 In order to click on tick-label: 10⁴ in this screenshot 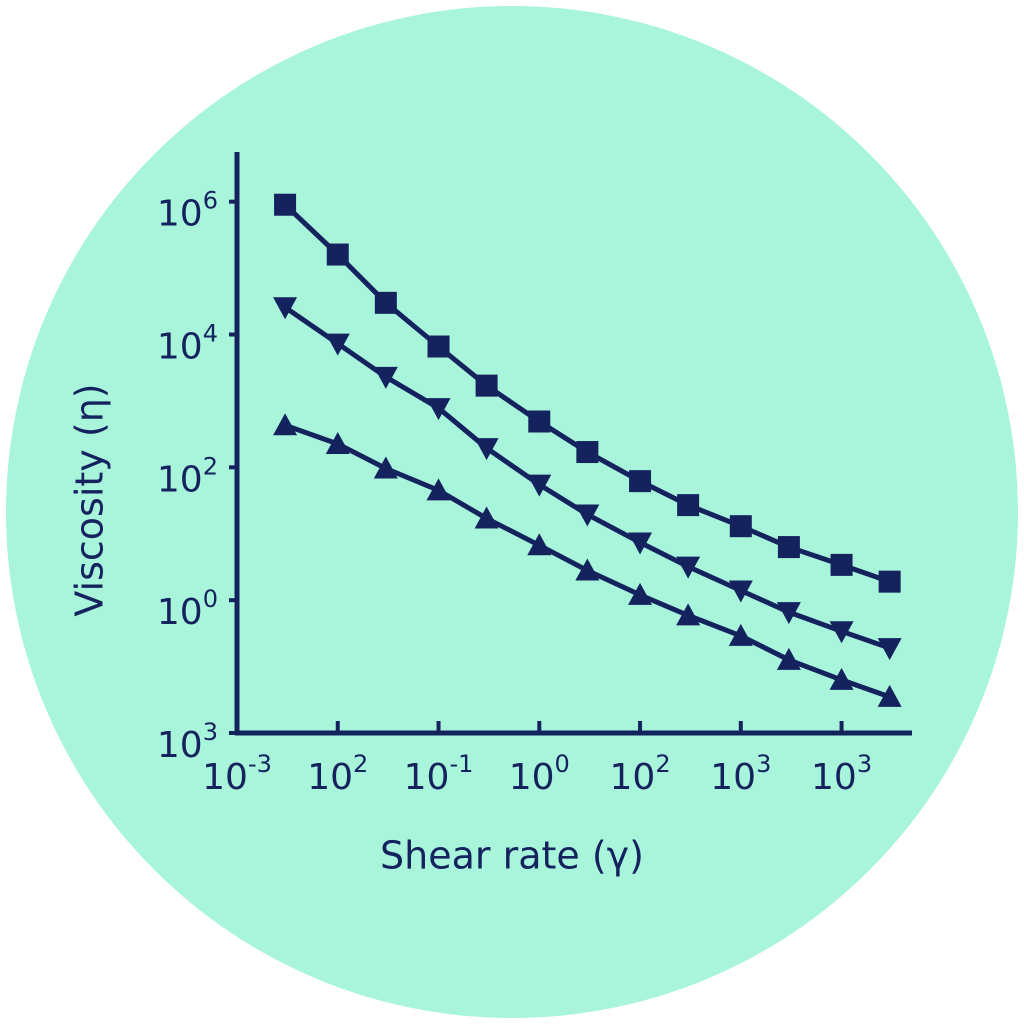, I will do `click(187, 344)`.